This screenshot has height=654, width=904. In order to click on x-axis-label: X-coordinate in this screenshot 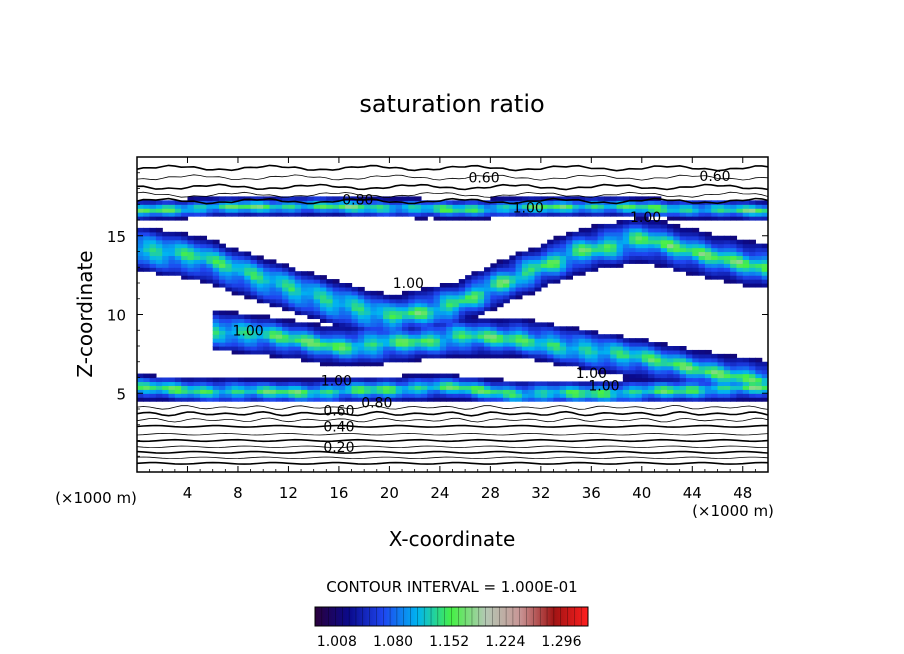, I will do `click(452, 539)`.